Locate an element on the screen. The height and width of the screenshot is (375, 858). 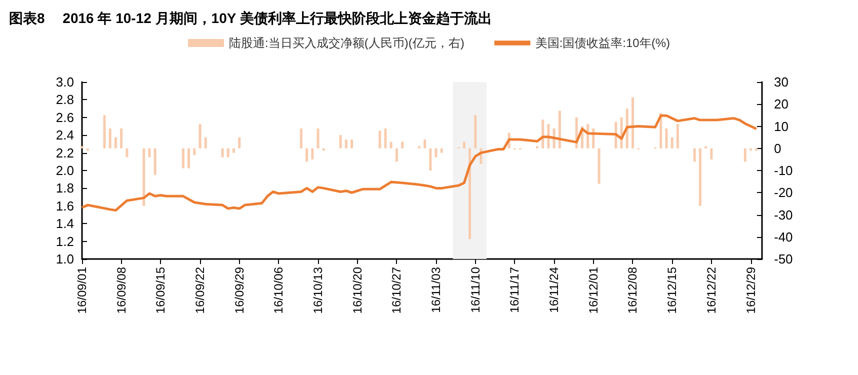
y-tick-label: 2.8 is located at coordinates (65, 100).